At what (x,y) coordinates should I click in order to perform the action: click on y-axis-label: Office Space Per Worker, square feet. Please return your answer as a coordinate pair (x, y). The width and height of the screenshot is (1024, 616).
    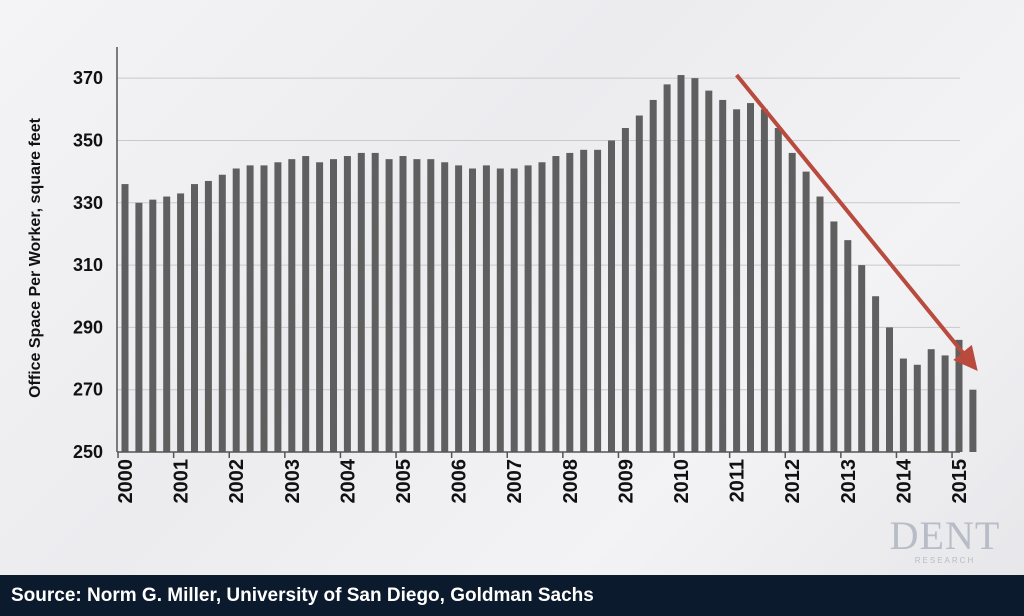
    Looking at the image, I should click on (35, 257).